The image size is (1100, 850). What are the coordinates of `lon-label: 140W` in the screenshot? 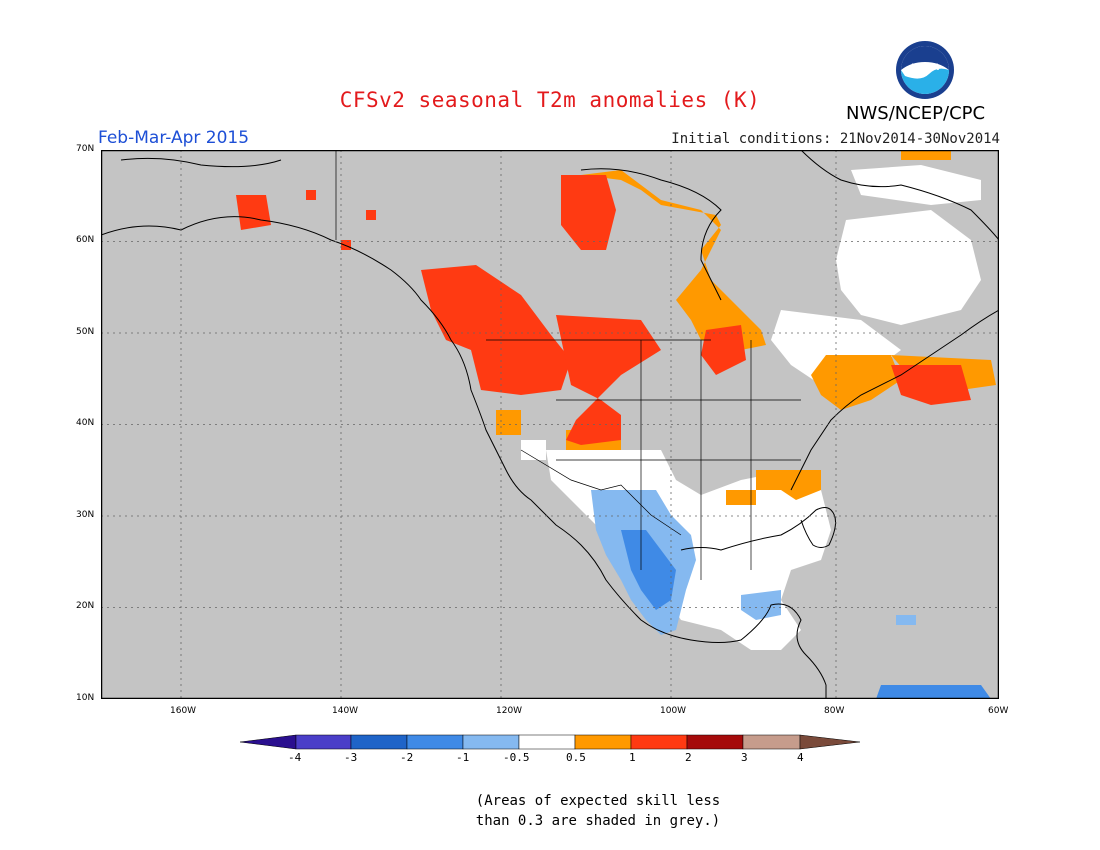 It's located at (345, 711).